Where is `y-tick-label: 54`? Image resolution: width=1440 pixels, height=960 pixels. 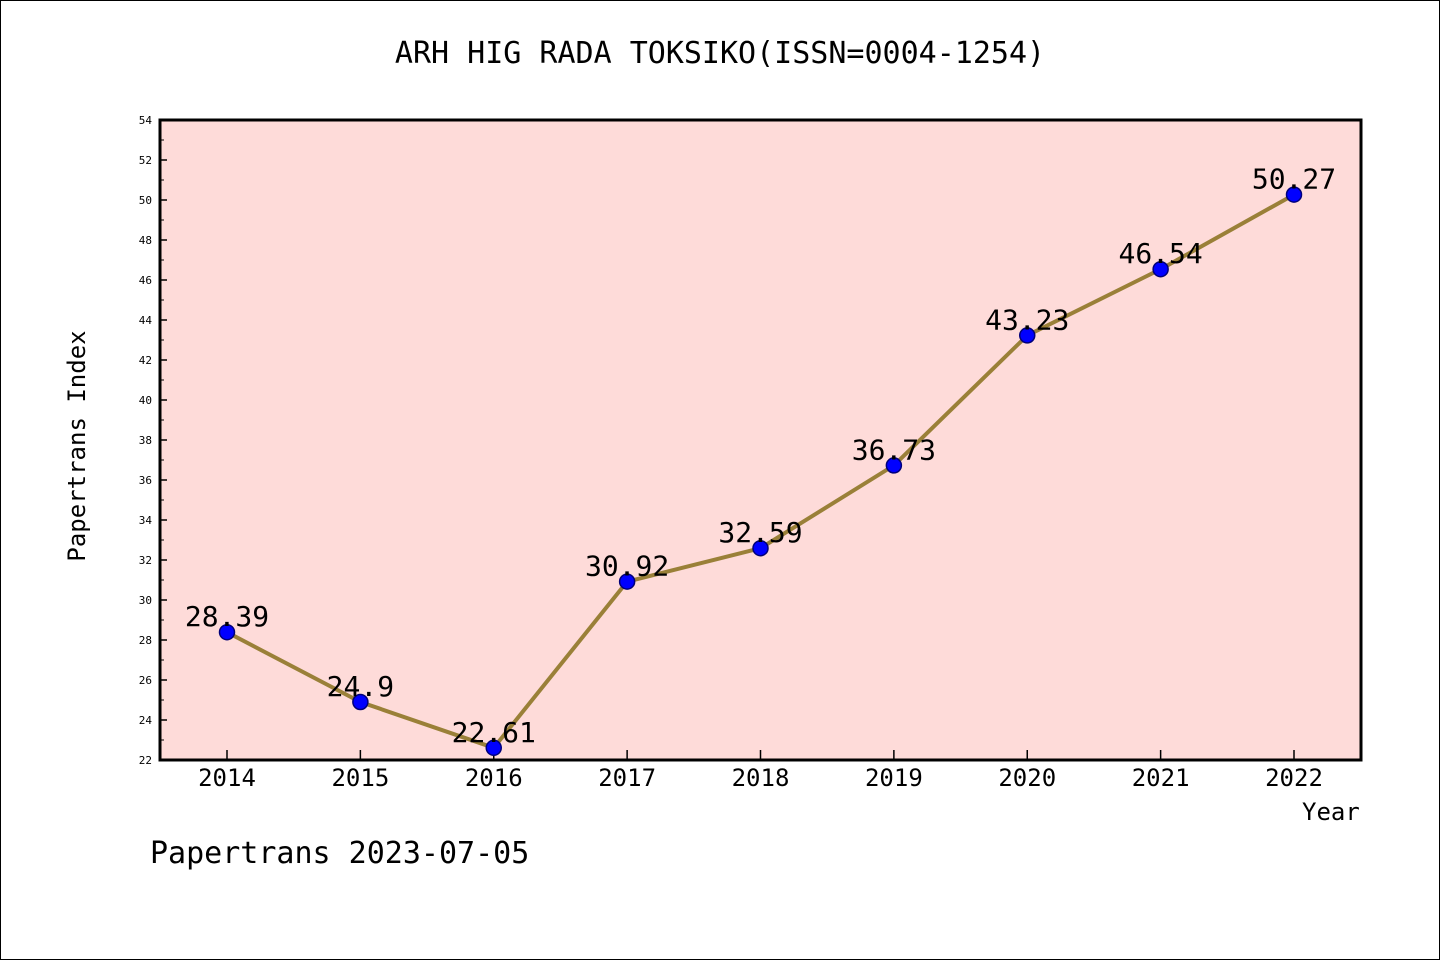 y-tick-label: 54 is located at coordinates (146, 120).